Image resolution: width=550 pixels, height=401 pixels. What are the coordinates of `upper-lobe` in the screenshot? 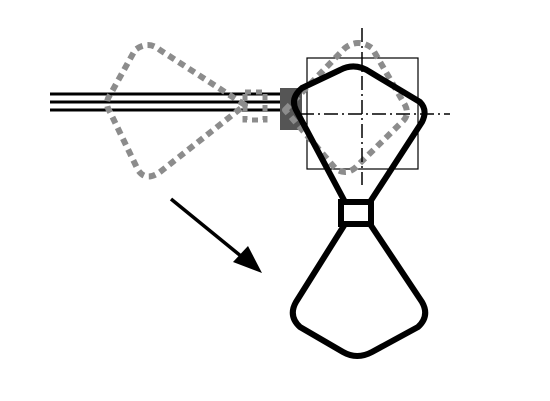 It's located at (359, 134).